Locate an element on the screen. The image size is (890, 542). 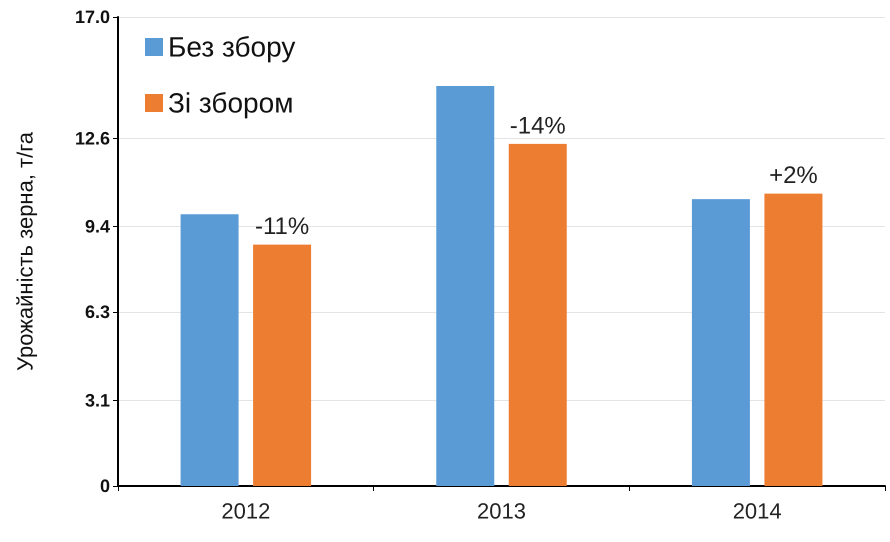
y-tick-label: 12.6 is located at coordinates (92, 138).